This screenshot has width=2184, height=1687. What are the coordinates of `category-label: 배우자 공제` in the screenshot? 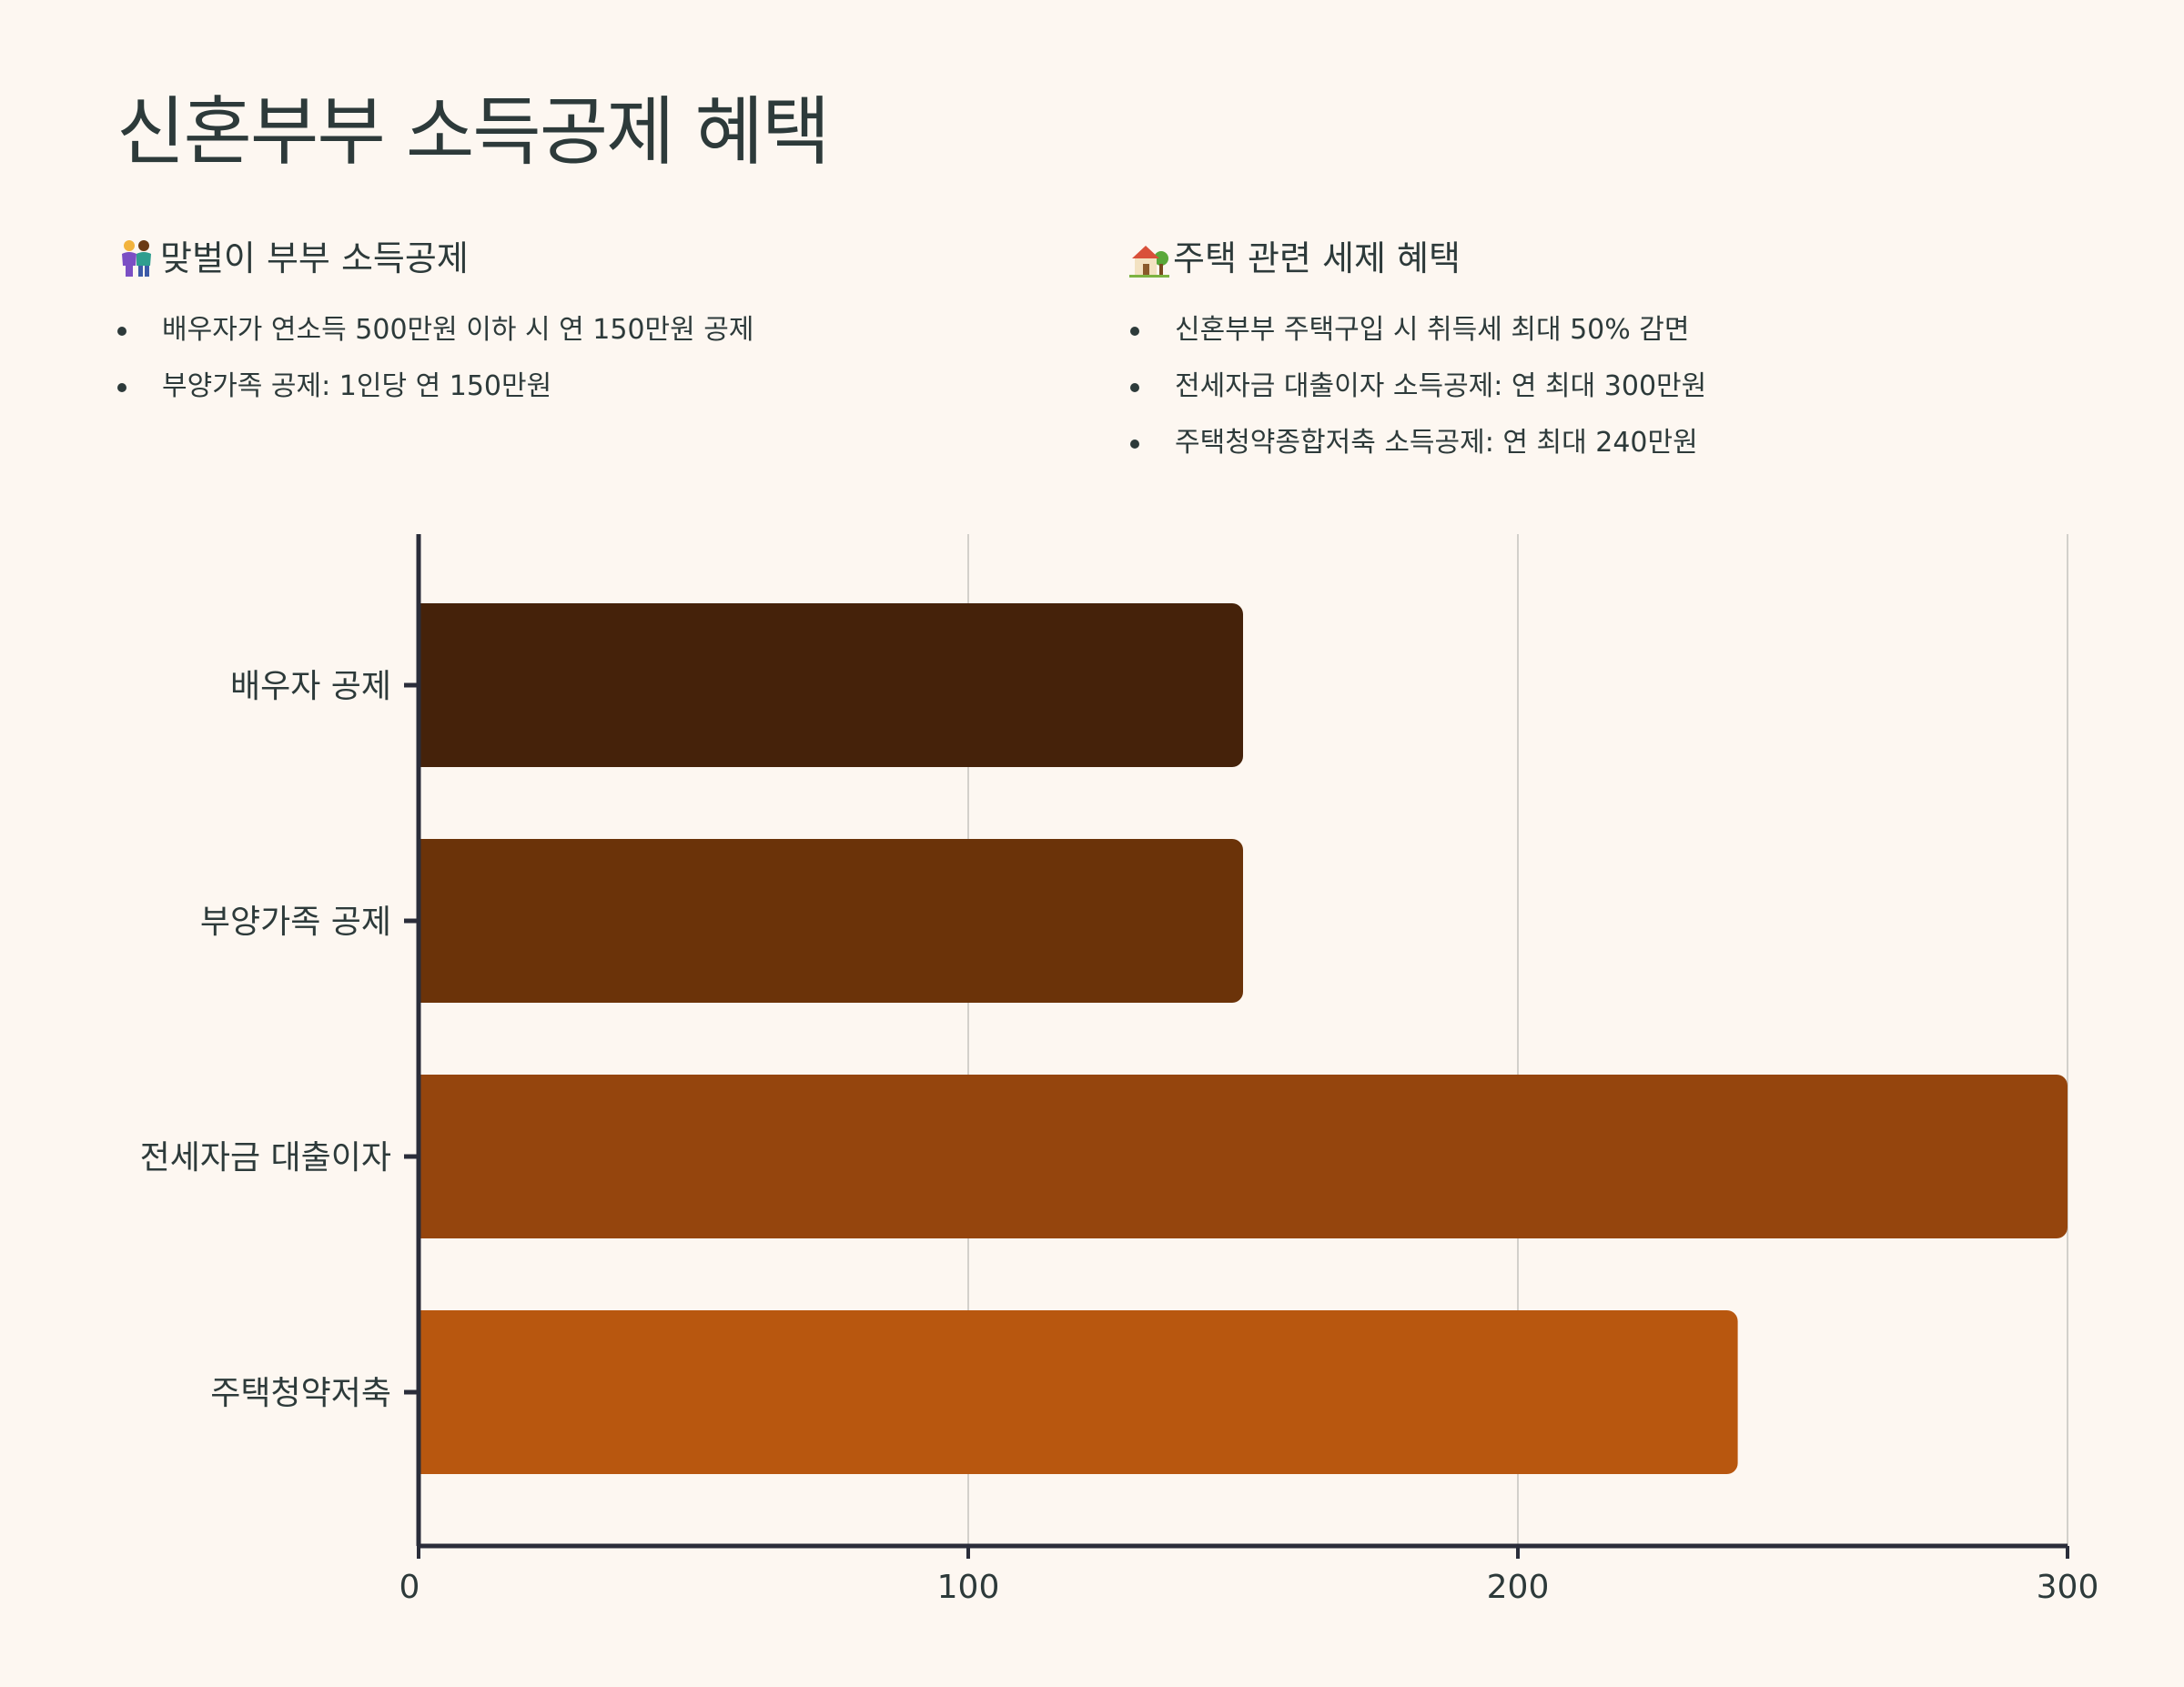 It's located at (311, 686).